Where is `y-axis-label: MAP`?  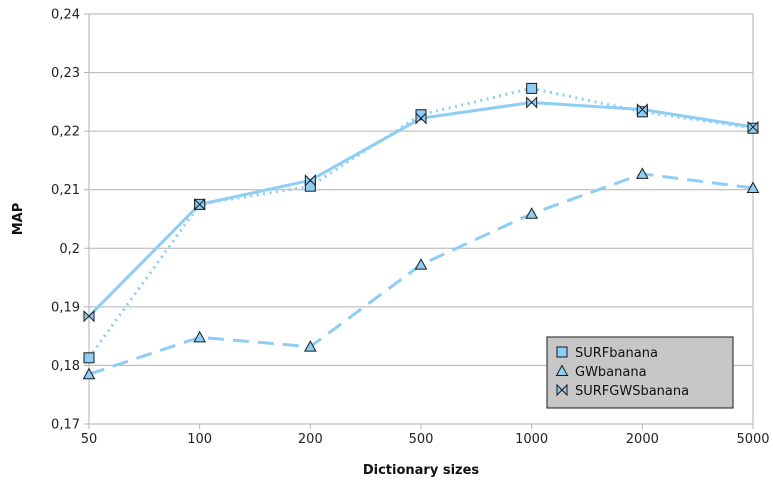 y-axis-label: MAP is located at coordinates (18, 219).